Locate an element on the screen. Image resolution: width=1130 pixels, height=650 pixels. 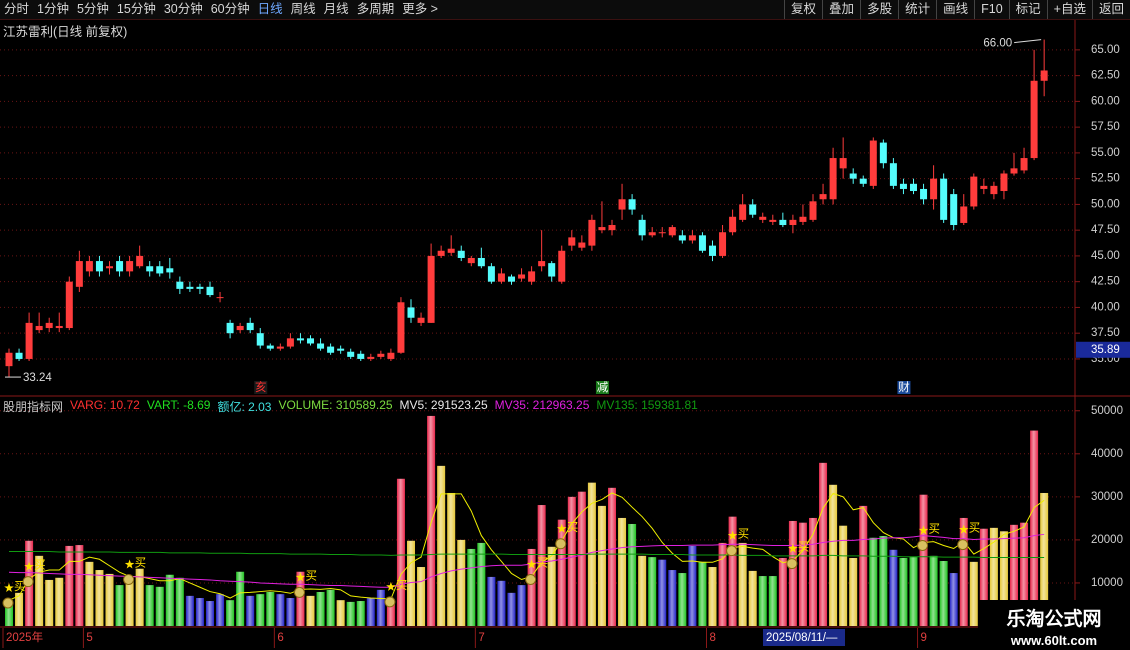
period-tab: 周线 is located at coordinates (303, 9).